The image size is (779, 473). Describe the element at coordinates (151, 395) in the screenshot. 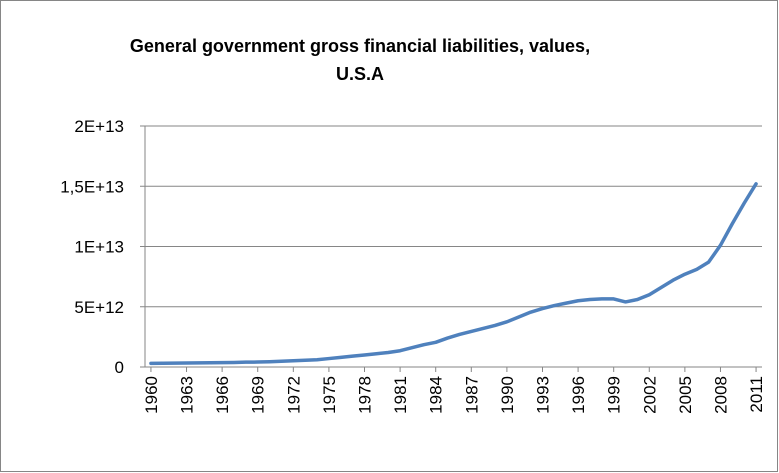

I see `x-tick-label: 1960` at that location.